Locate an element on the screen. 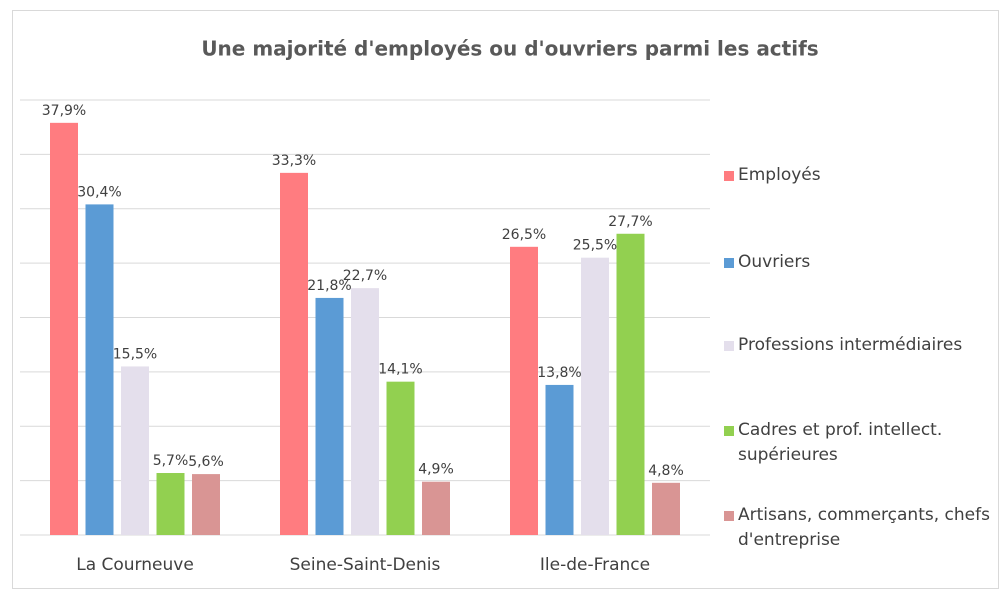  data-label: 15,5% is located at coordinates (135, 354).